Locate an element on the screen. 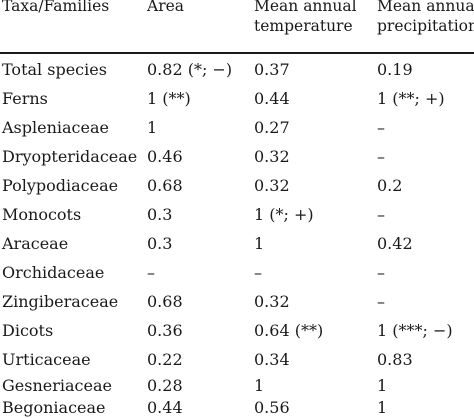  header-temperature-line-2: temperature is located at coordinates (303, 26).